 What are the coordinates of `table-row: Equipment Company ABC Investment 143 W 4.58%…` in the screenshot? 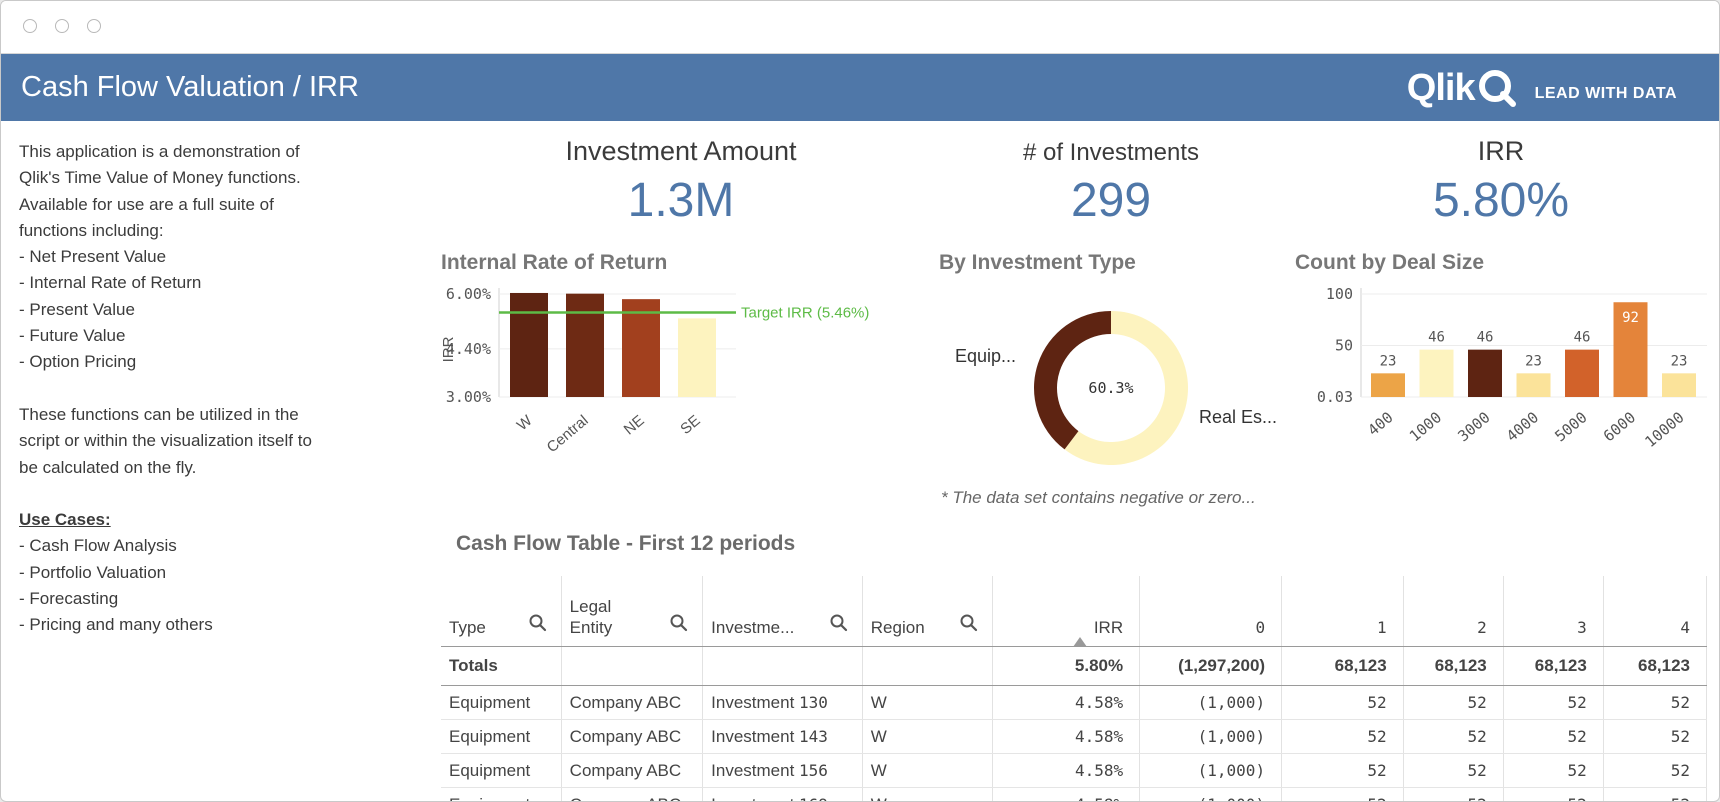 It's located at (1074, 736).